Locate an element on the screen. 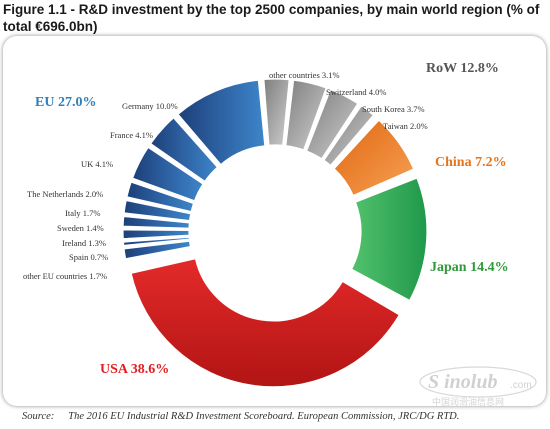 The width and height of the screenshot is (550, 429). slice-label-netherlands: The Netherlands 2.0% is located at coordinates (65, 194).